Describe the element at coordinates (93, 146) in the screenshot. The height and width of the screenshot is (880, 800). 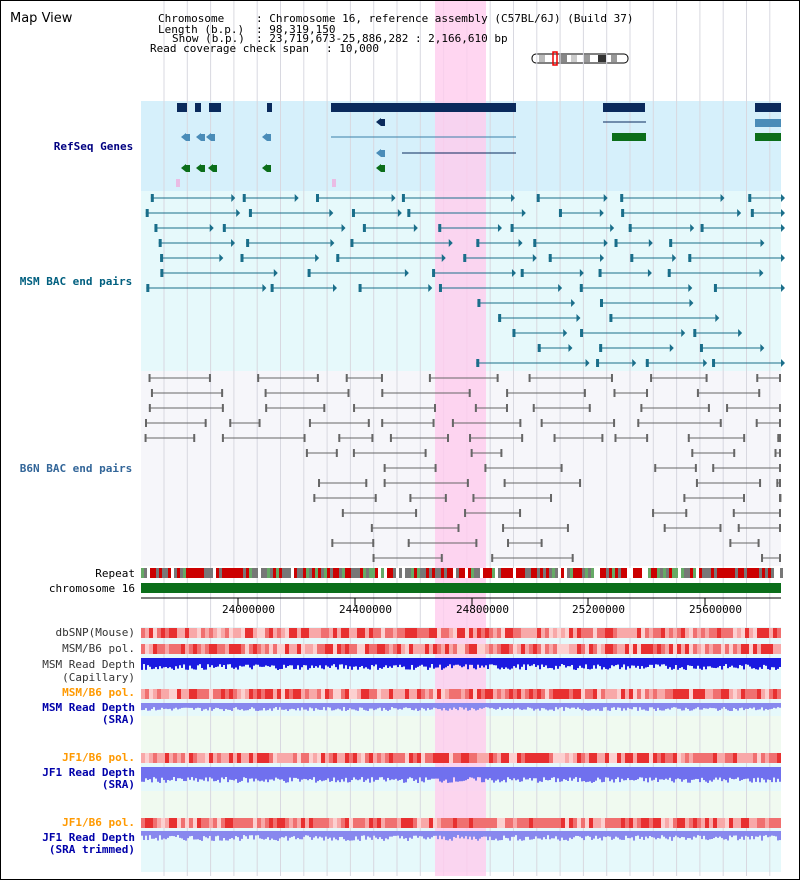
I see `track-label-refseq-genes: RefSeq Genes` at that location.